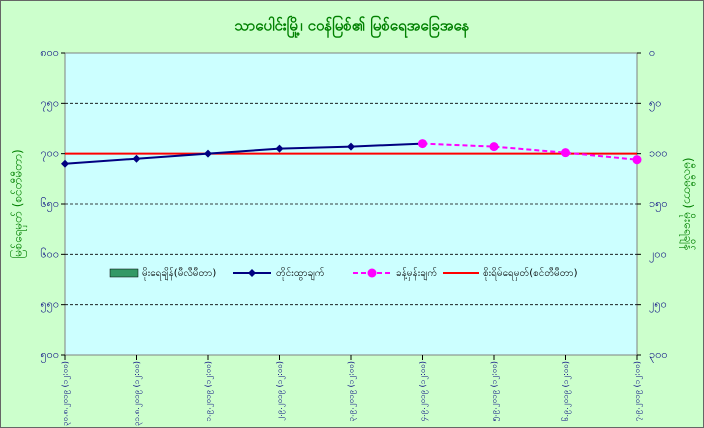  Describe the element at coordinates (688, 204) in the screenshot. I see `y2-axis-label: (မီလီမီတာ) မိုးရေချိန်` at that location.